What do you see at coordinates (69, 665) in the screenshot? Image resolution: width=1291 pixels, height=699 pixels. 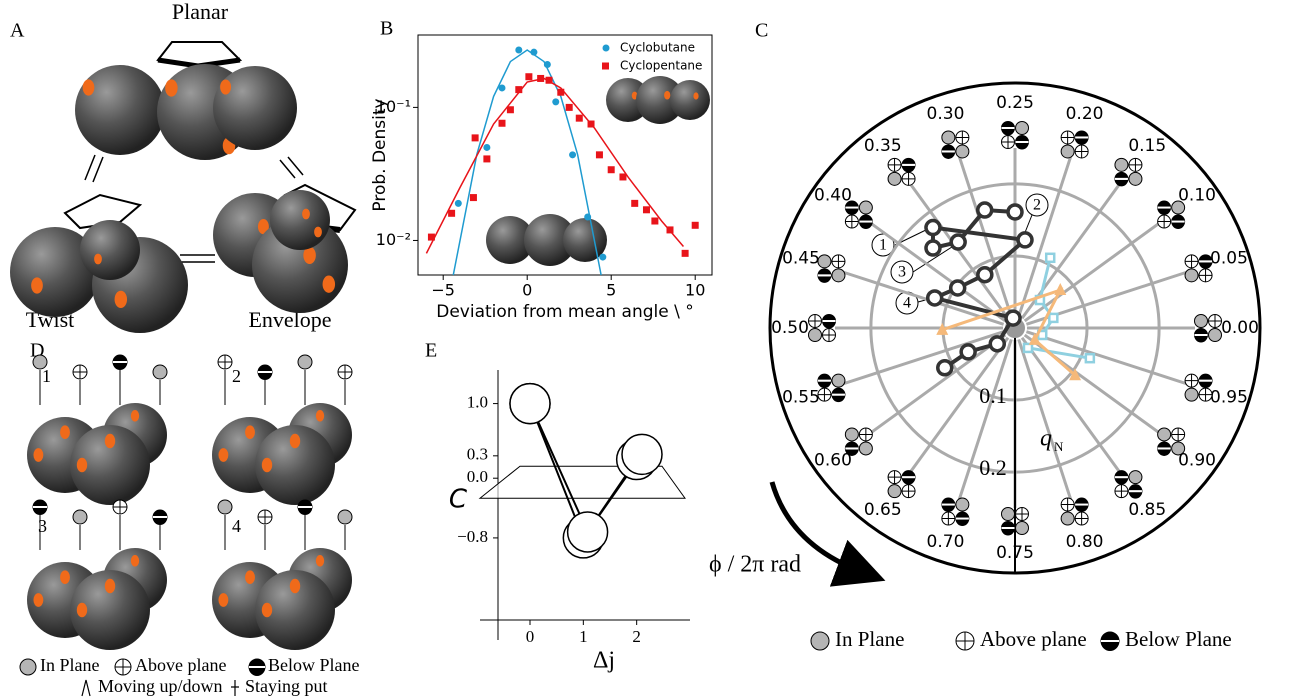 I see `legend-text: In Plane` at bounding box center [69, 665].